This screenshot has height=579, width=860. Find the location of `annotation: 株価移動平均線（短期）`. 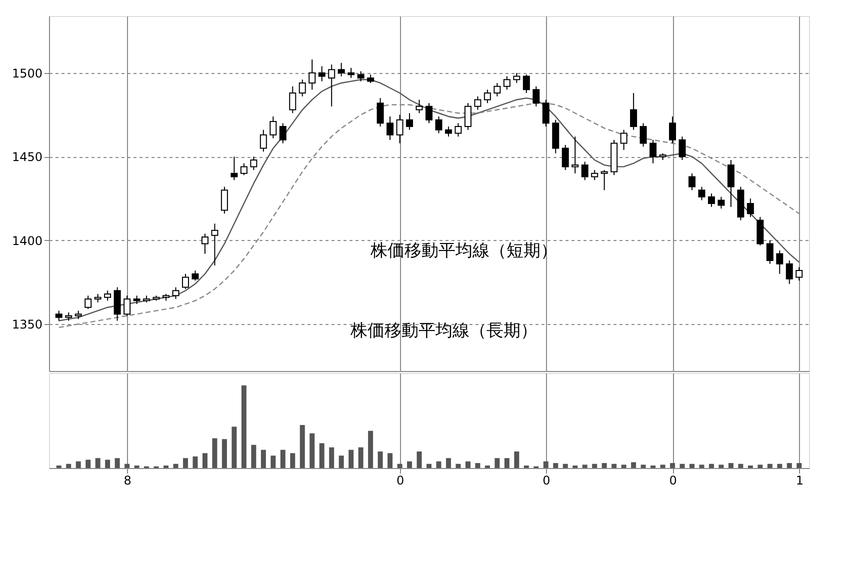

annotation: 株価移動平均線（短期） is located at coordinates (464, 251).